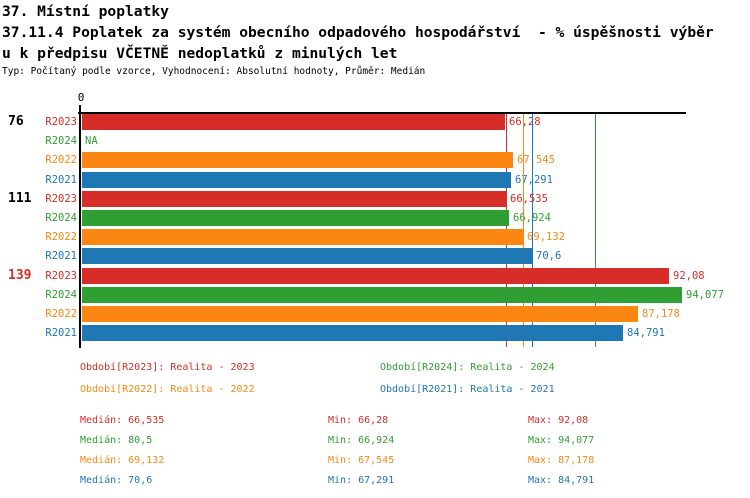 The width and height of the screenshot is (750, 498). What do you see at coordinates (646, 333) in the screenshot?
I see `bar-value-label-R2021: 84,791` at bounding box center [646, 333].